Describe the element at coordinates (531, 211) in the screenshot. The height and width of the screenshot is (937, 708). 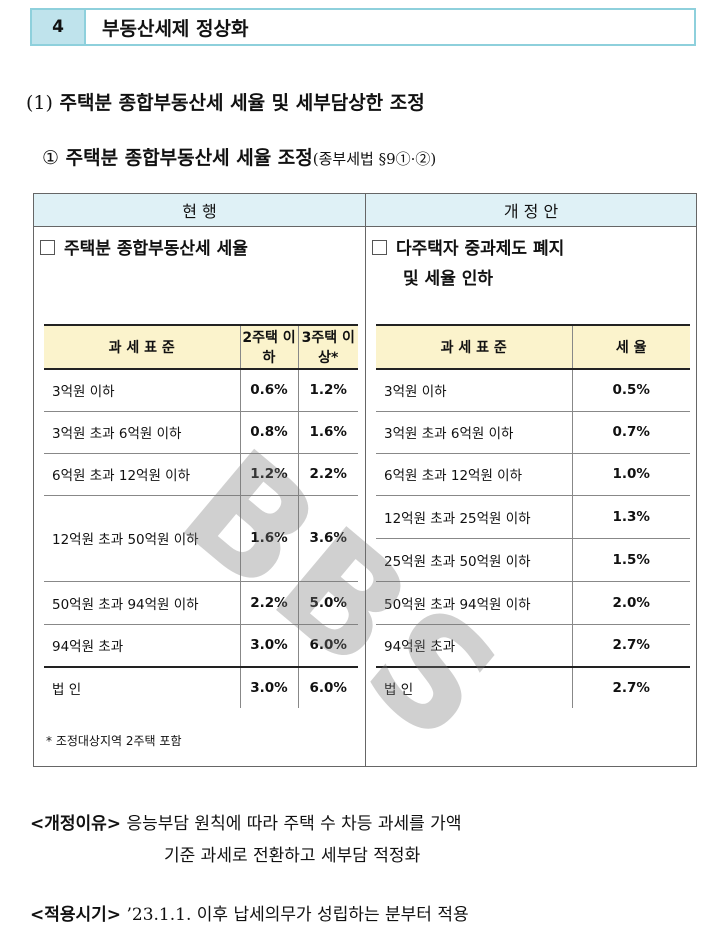
I see `proposal-header: 개 정 안` at that location.